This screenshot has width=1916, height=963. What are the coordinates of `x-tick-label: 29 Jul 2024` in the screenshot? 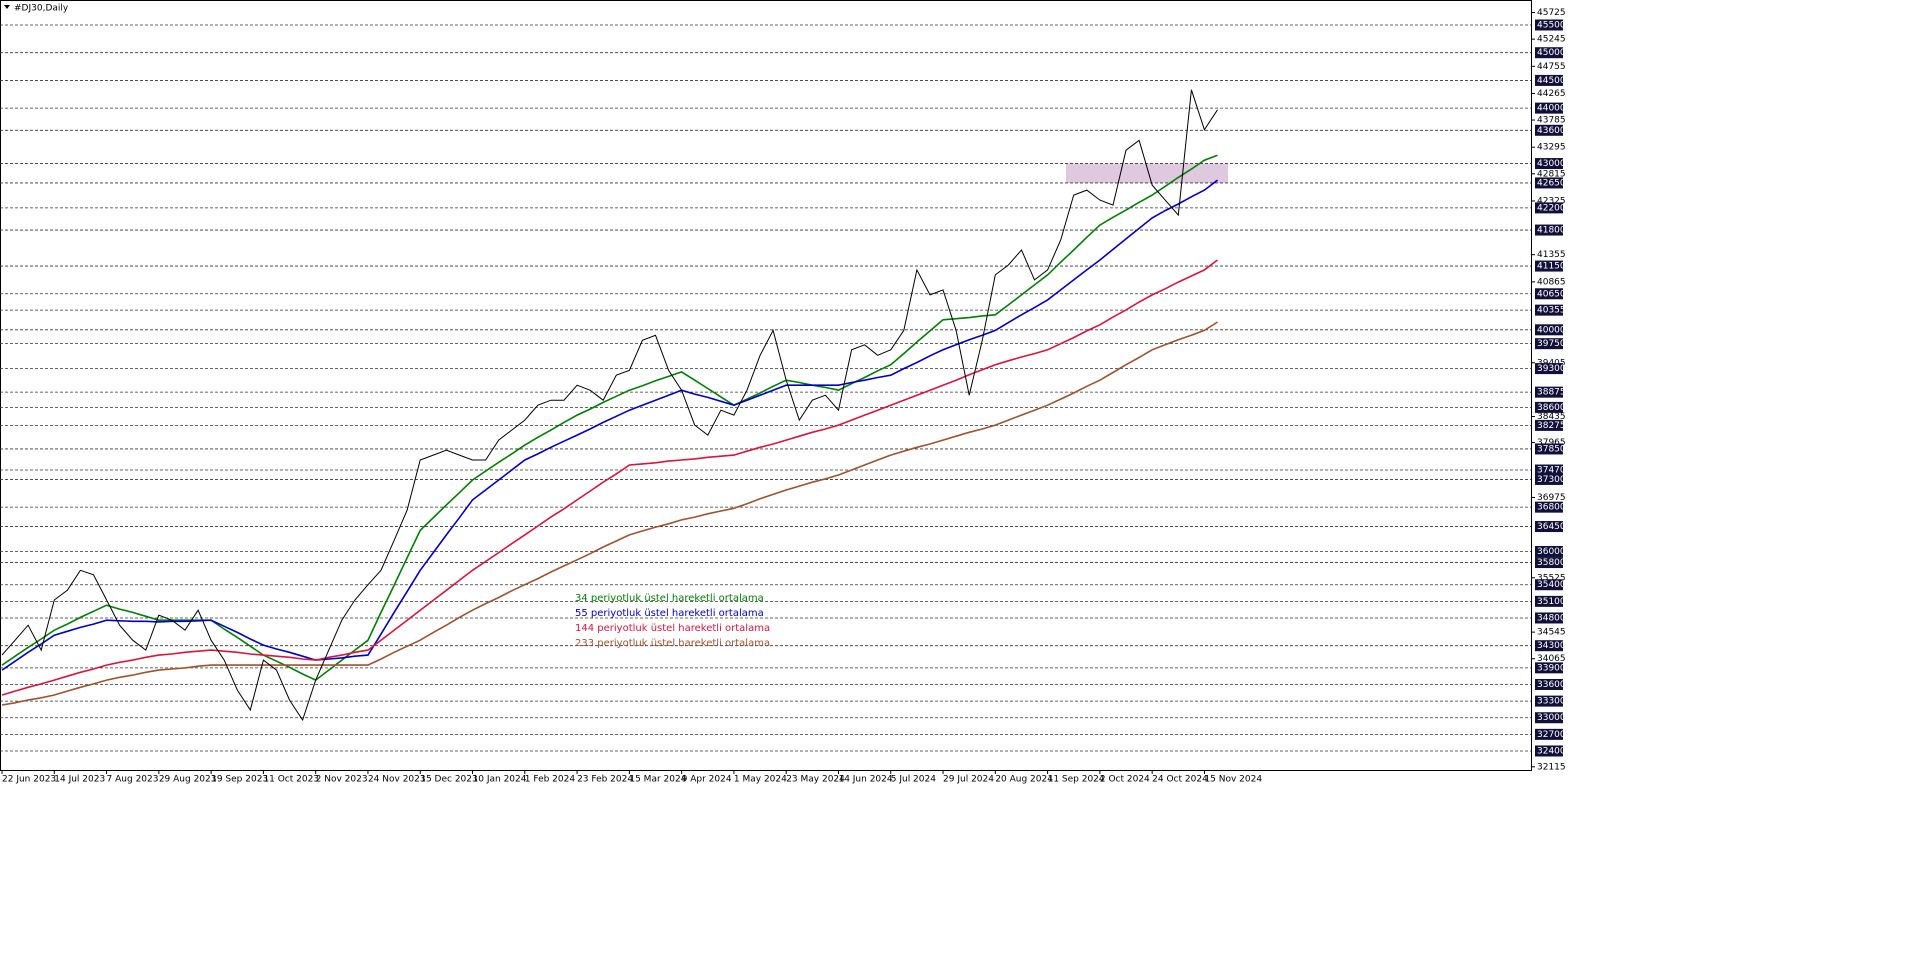 It's located at (968, 780).